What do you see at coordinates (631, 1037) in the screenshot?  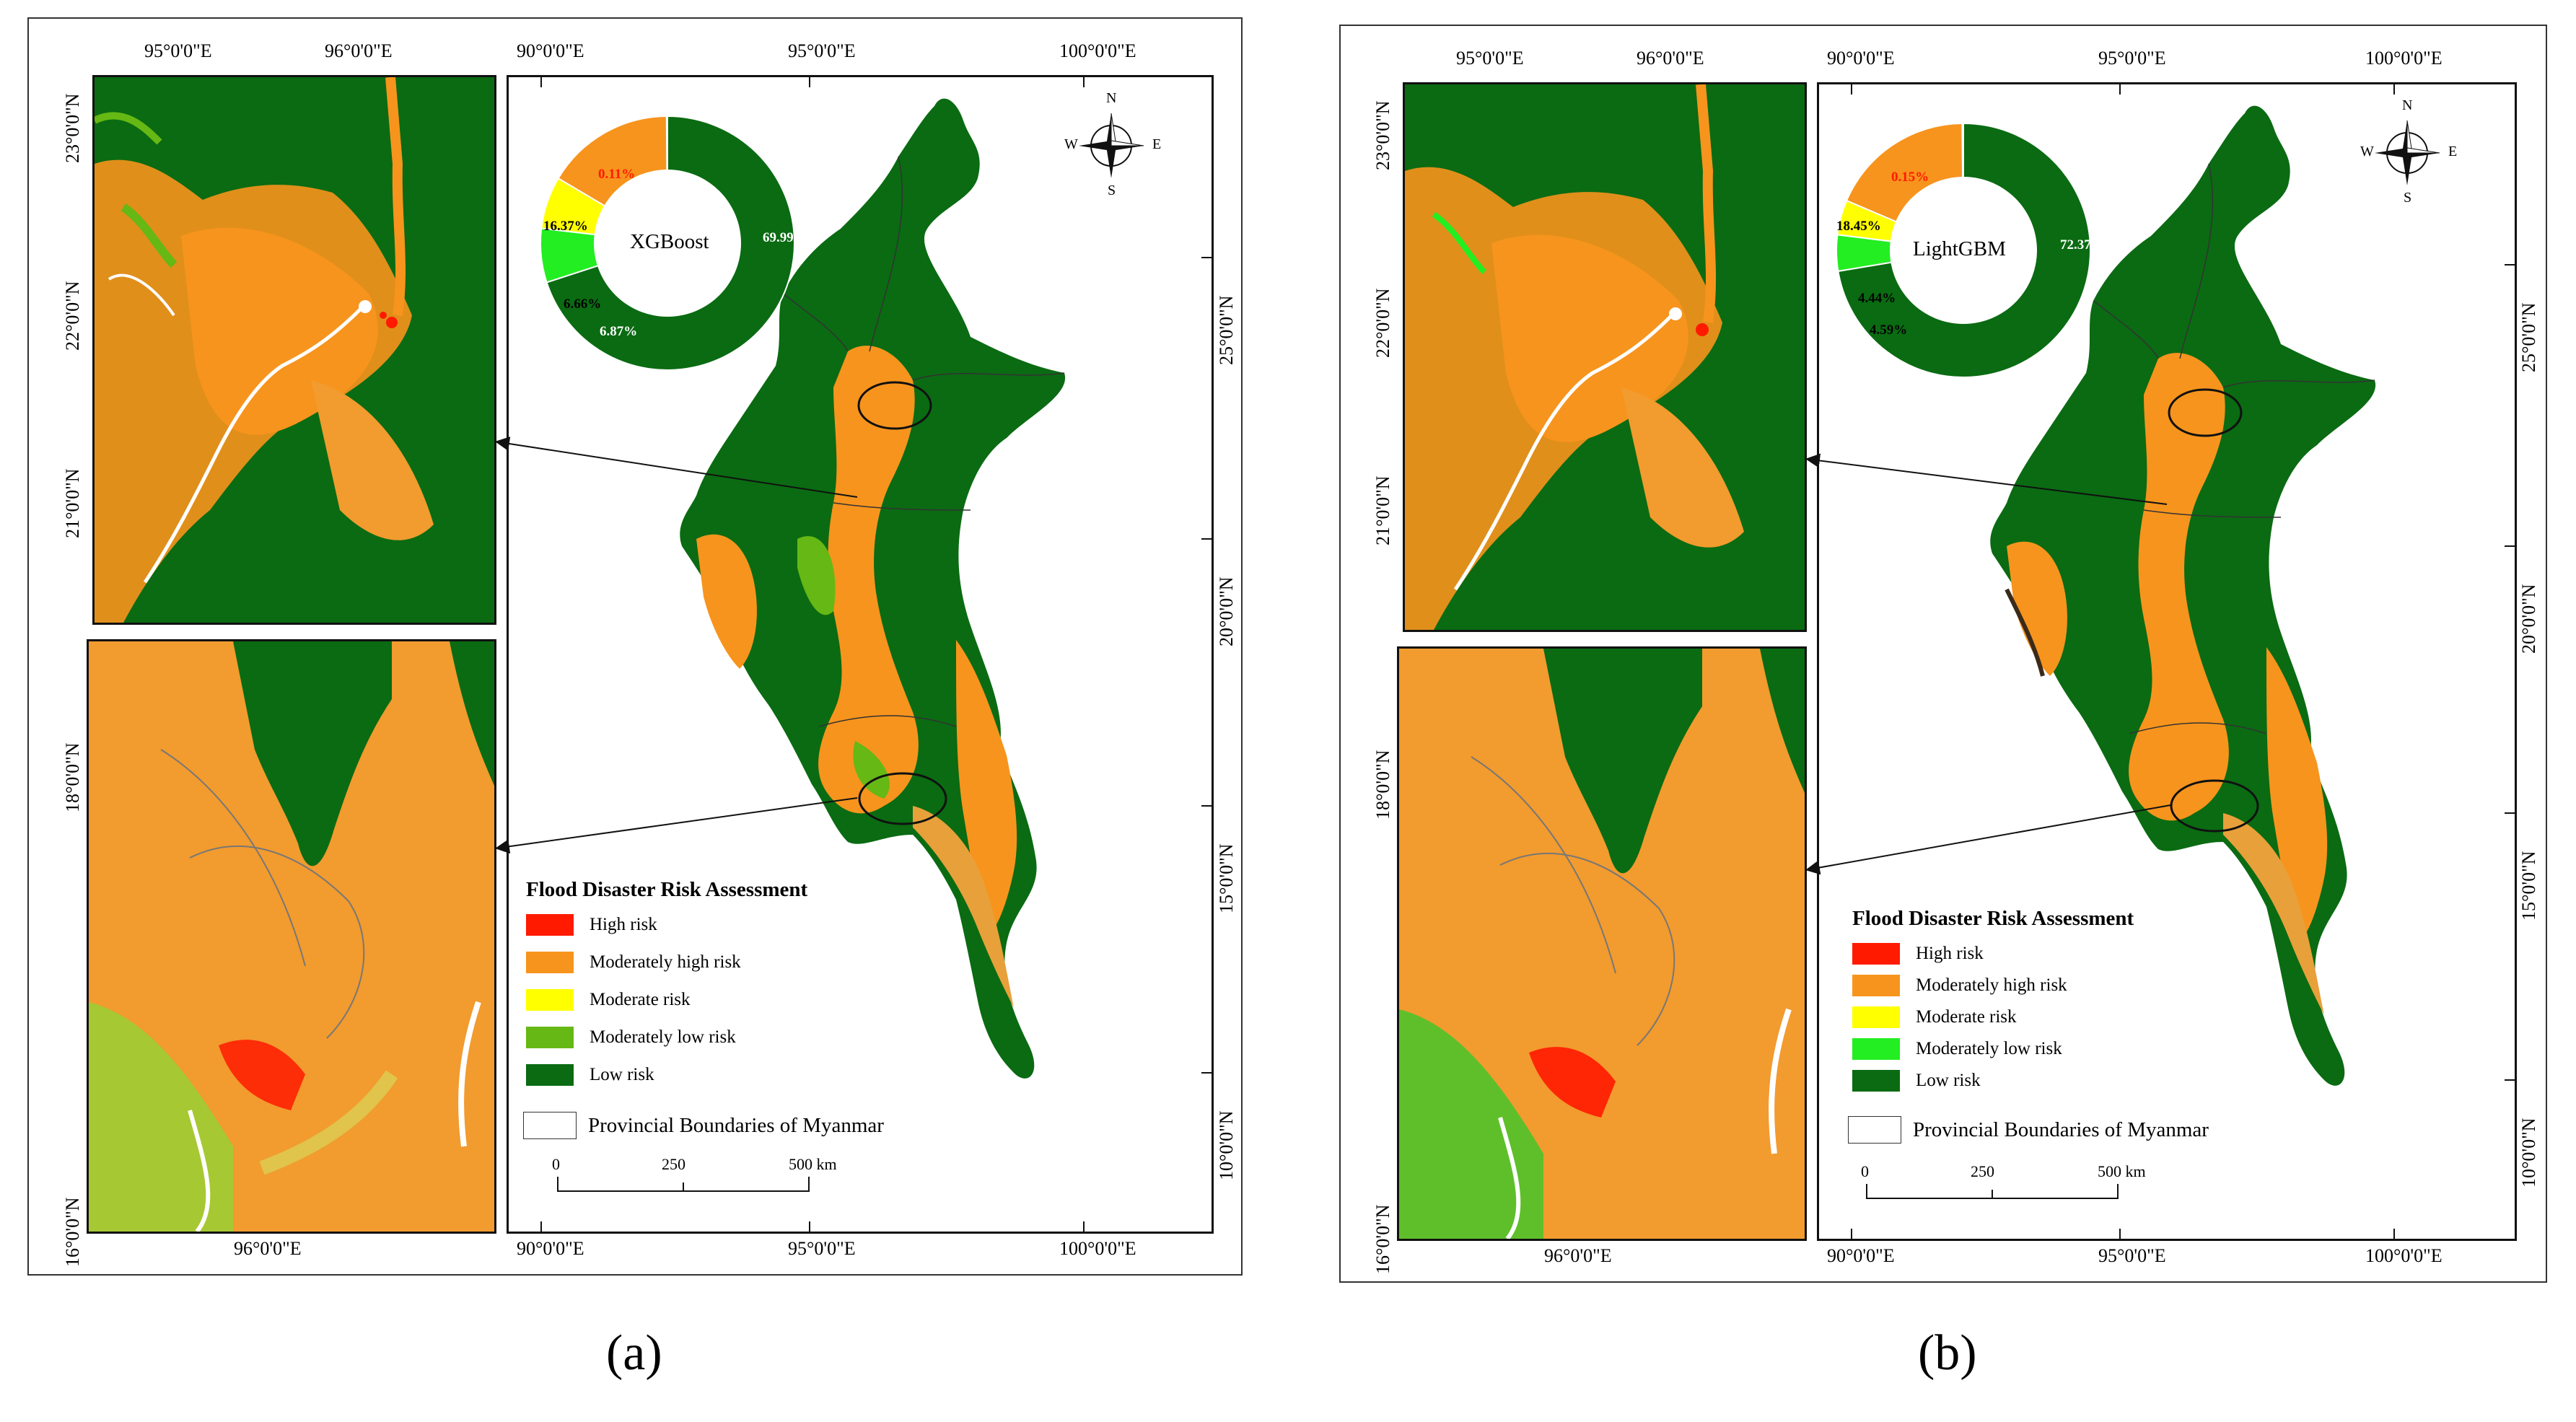 I see `legend-item-a: Moderately low risk` at bounding box center [631, 1037].